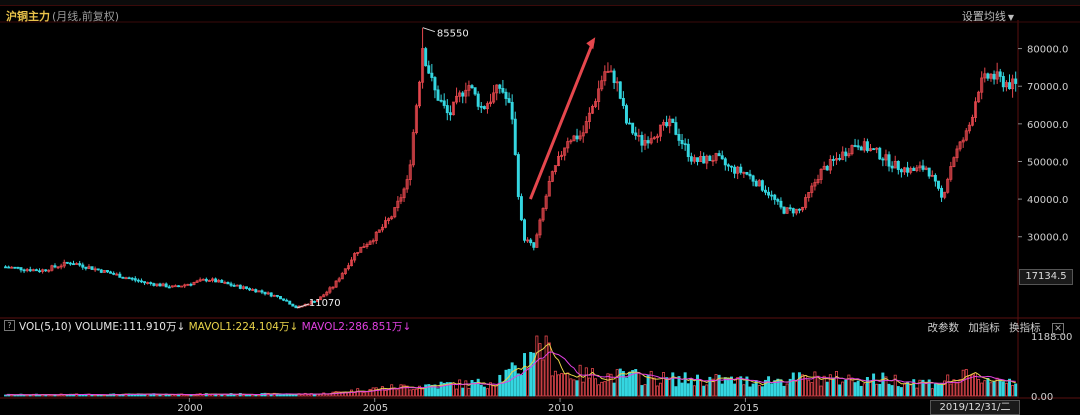 Image resolution: width=1080 pixels, height=415 pixels. Describe the element at coordinates (1010, 17) in the screenshot. I see `dropdown-caret-icon: ▼` at that location.